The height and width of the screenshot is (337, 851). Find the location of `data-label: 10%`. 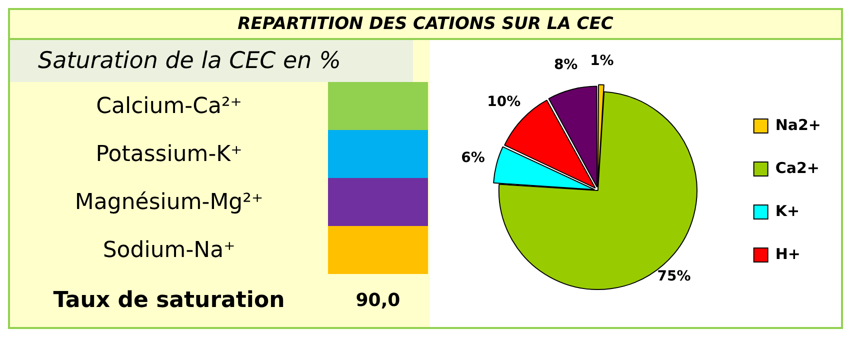

data-label: 10% is located at coordinates (504, 102).